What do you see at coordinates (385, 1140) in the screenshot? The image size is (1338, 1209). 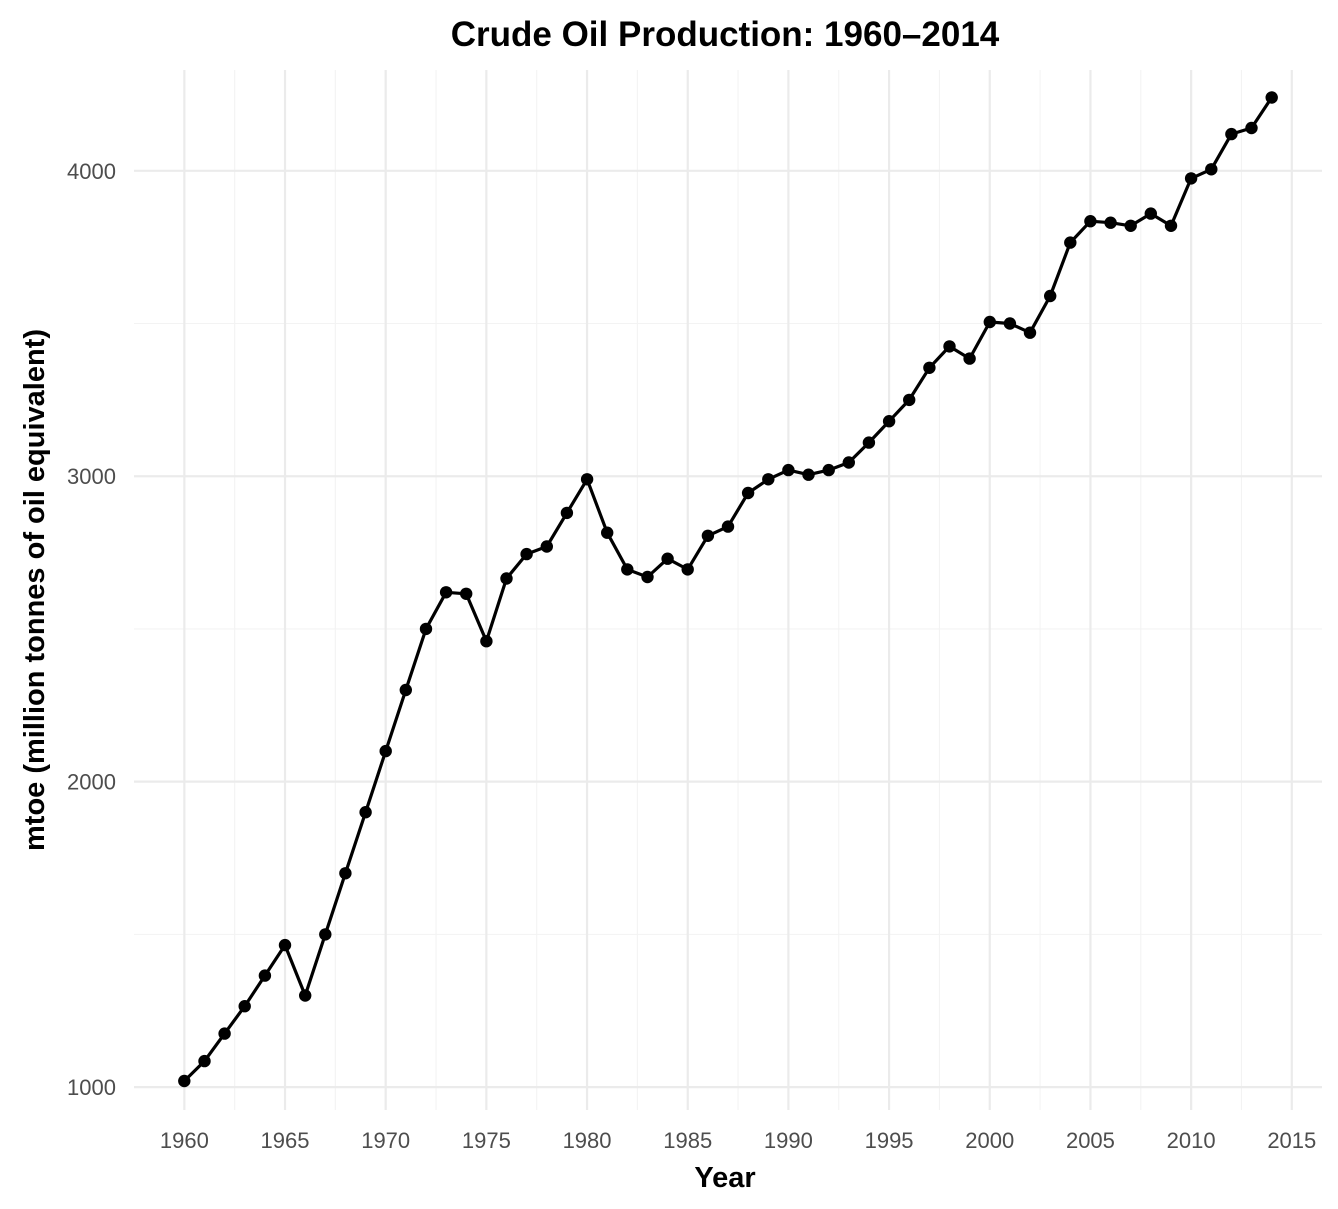 I see `x-tick-label: 1970` at bounding box center [385, 1140].